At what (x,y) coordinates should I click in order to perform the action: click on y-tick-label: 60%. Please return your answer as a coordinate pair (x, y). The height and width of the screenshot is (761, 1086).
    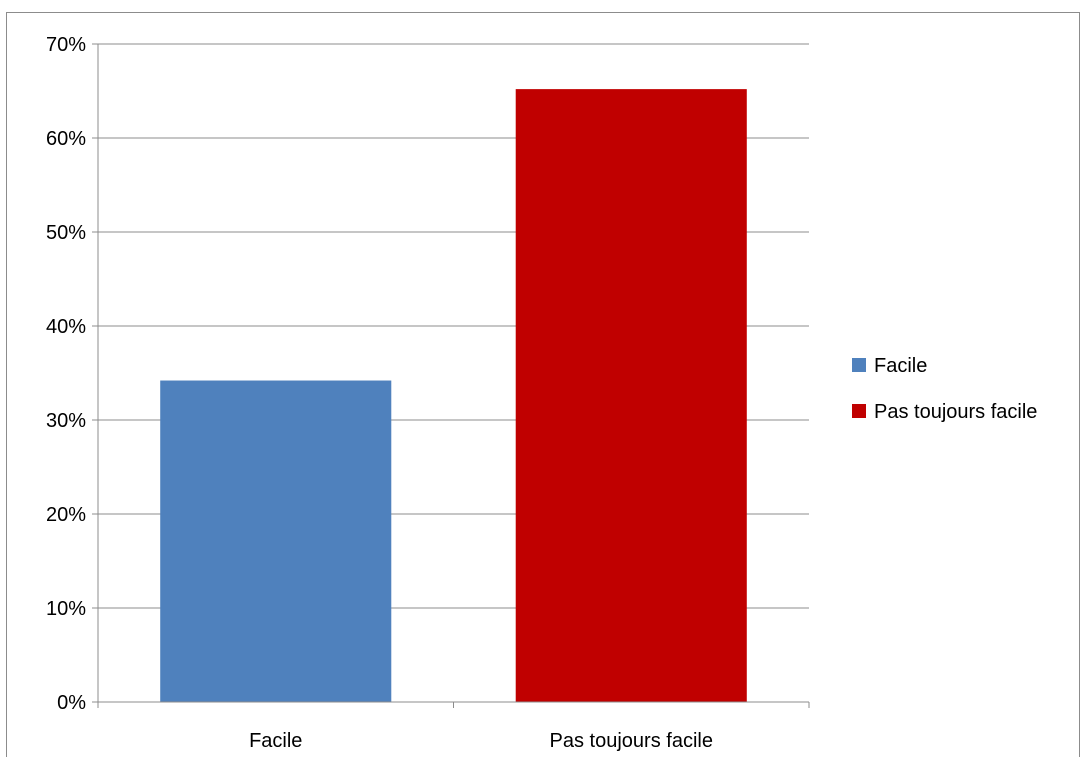
    Looking at the image, I should click on (66, 139).